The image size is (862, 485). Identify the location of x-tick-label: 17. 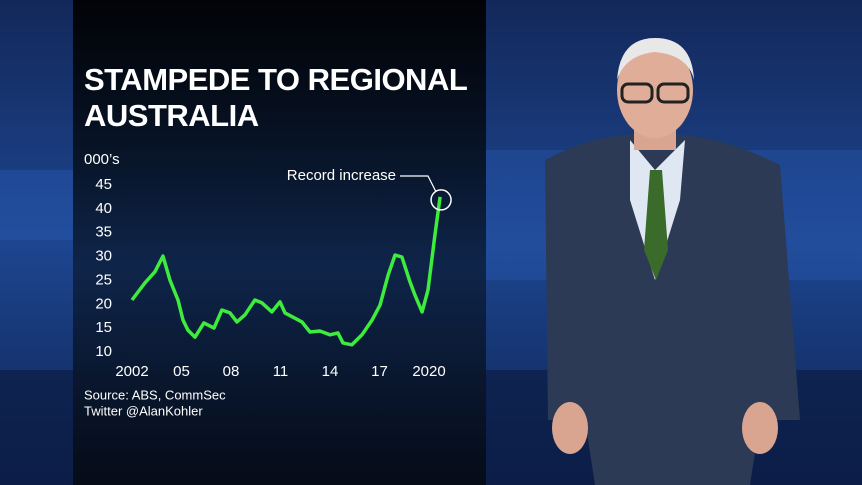
(379, 371).